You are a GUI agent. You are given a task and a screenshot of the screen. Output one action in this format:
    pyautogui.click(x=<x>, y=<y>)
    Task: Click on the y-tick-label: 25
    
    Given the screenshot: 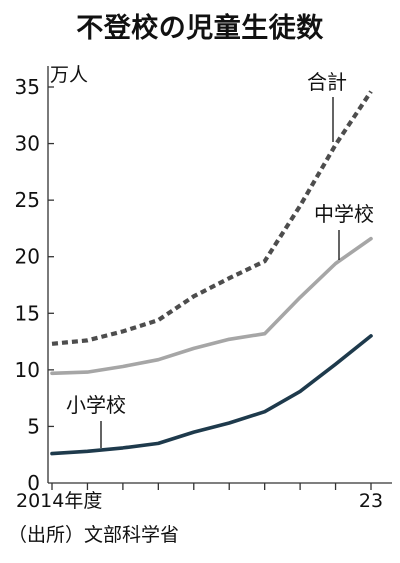 What is the action you would take?
    pyautogui.click(x=27, y=200)
    